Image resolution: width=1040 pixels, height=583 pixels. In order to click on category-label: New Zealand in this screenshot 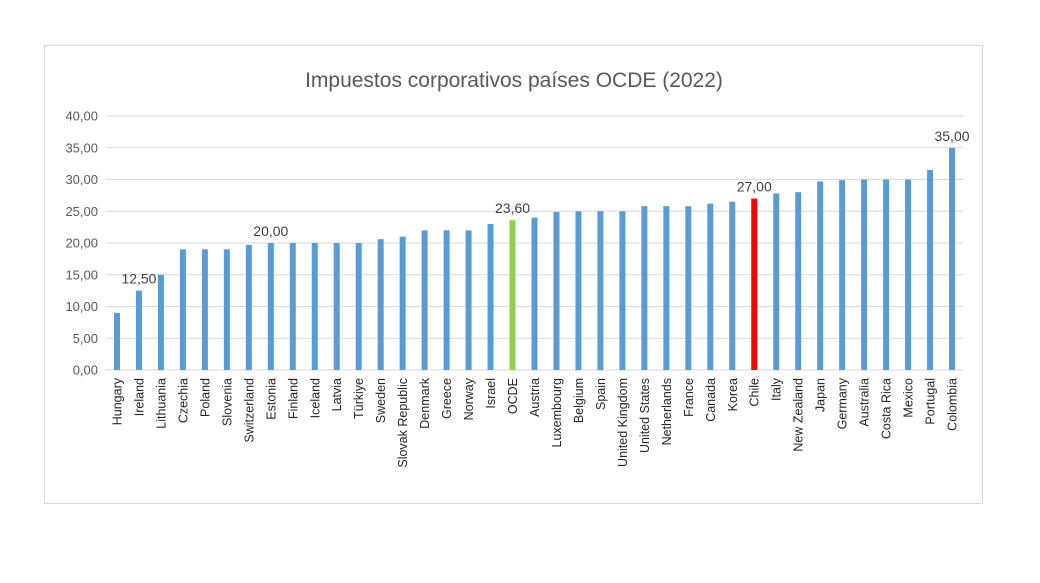, I will do `click(799, 415)`.